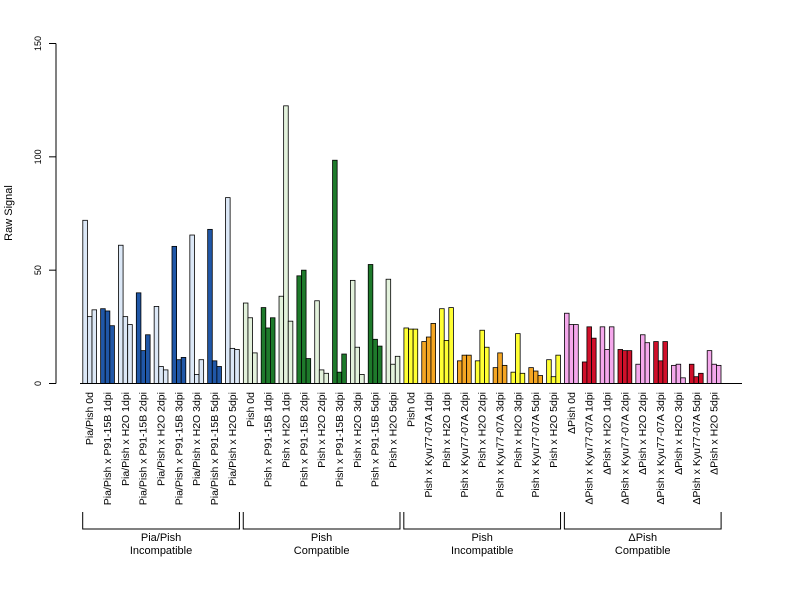  Describe the element at coordinates (38, 270) in the screenshot. I see `y-tick-label: 50` at that location.